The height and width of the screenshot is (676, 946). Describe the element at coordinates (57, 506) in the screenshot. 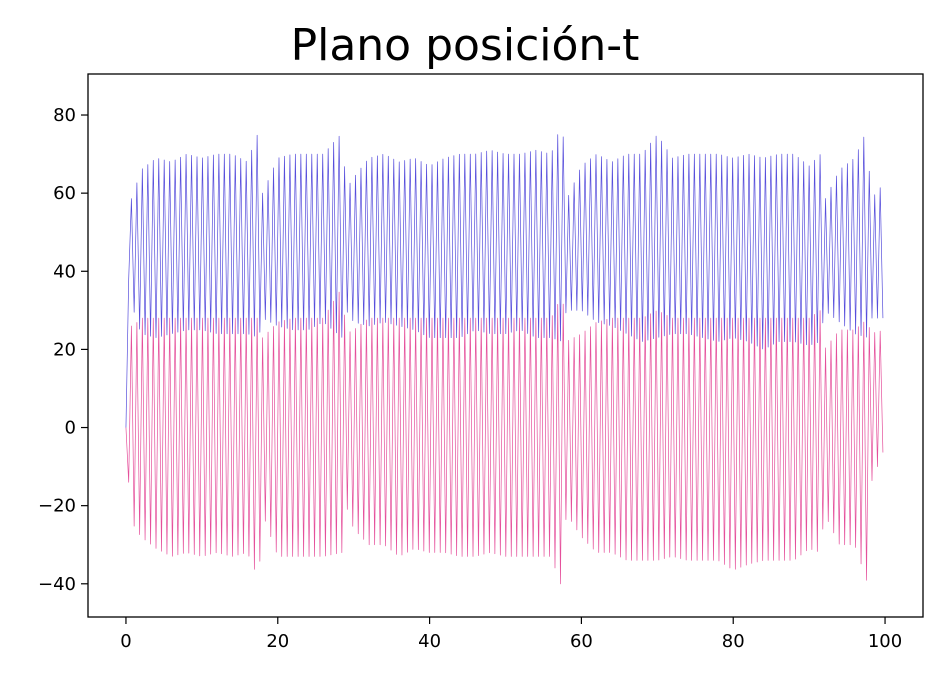

I see `y-tick-label: −20` at that location.